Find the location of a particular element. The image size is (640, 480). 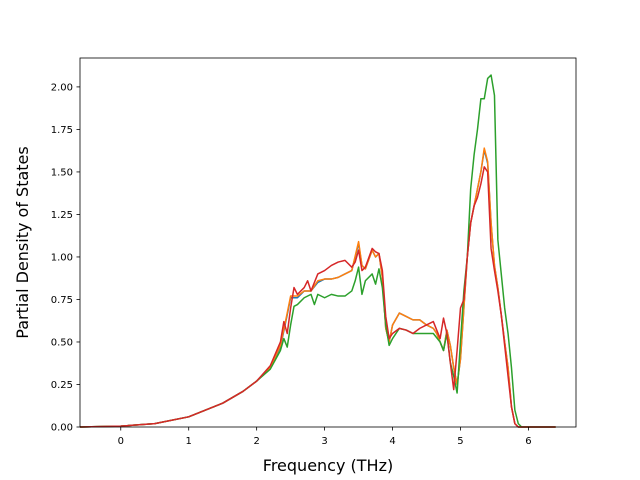

x-tick-label: 4 is located at coordinates (392, 441).